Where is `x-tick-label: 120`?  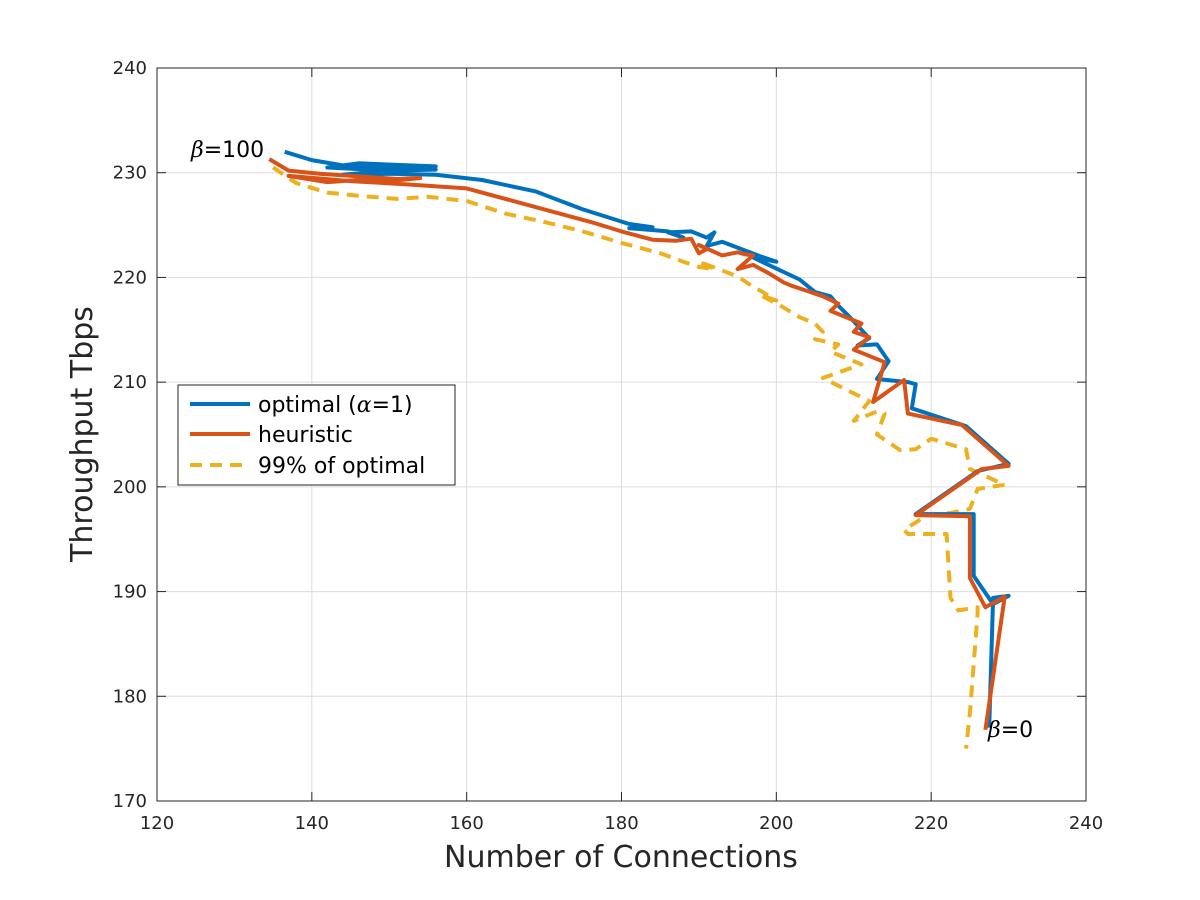
x-tick-label: 120 is located at coordinates (157, 823).